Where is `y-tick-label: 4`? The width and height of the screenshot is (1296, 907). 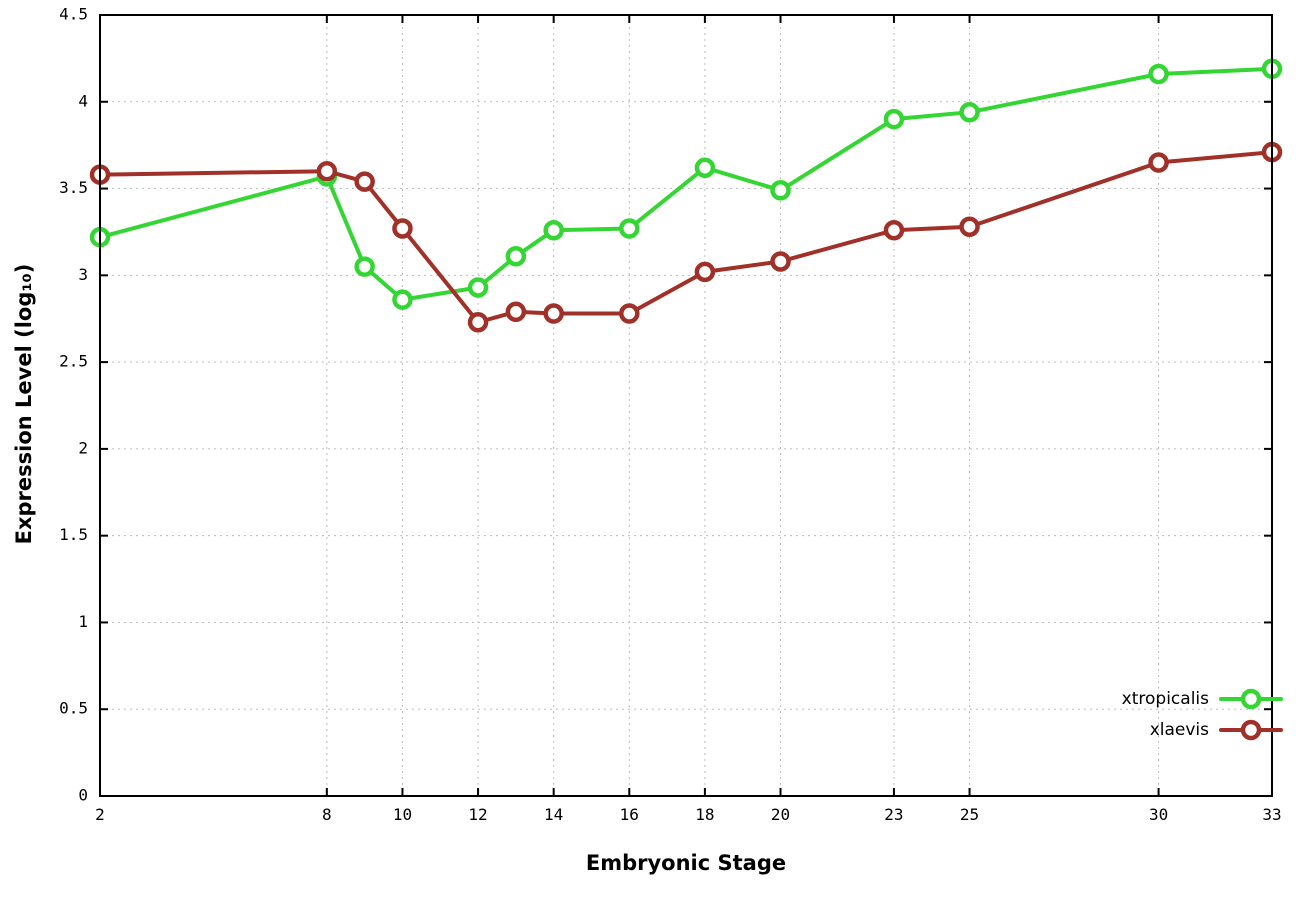
y-tick-label: 4 is located at coordinates (83, 100).